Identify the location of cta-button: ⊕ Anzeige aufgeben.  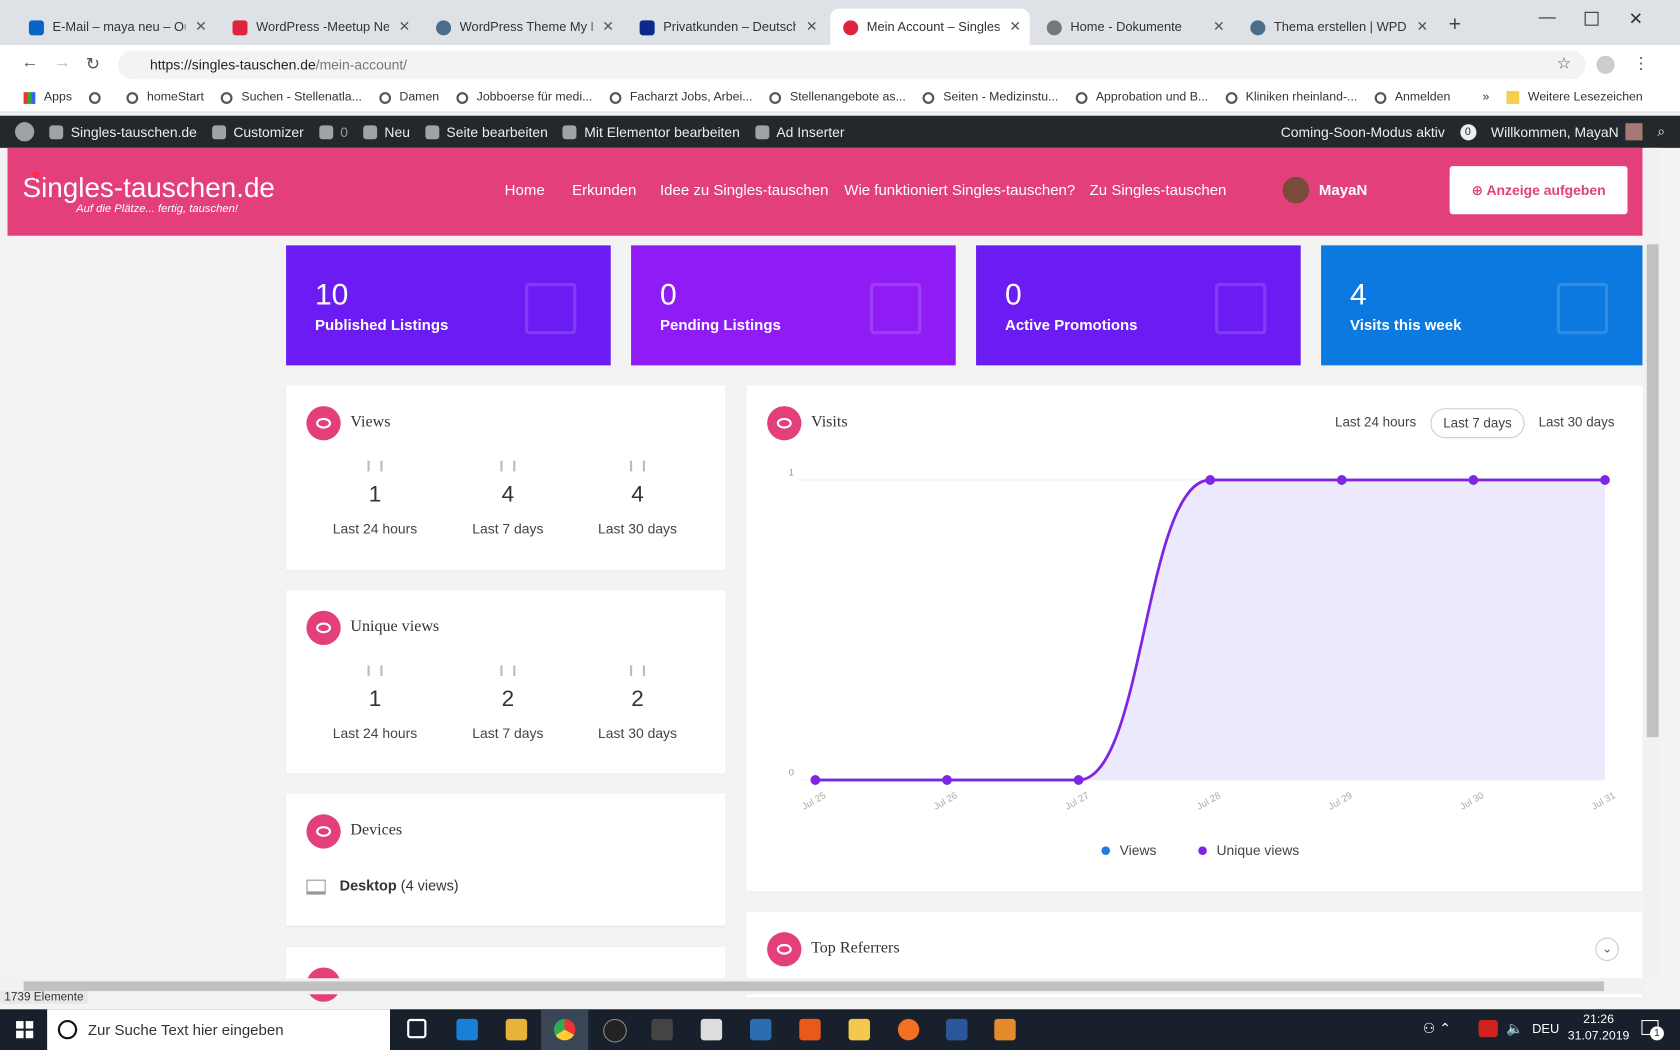
(1538, 190).